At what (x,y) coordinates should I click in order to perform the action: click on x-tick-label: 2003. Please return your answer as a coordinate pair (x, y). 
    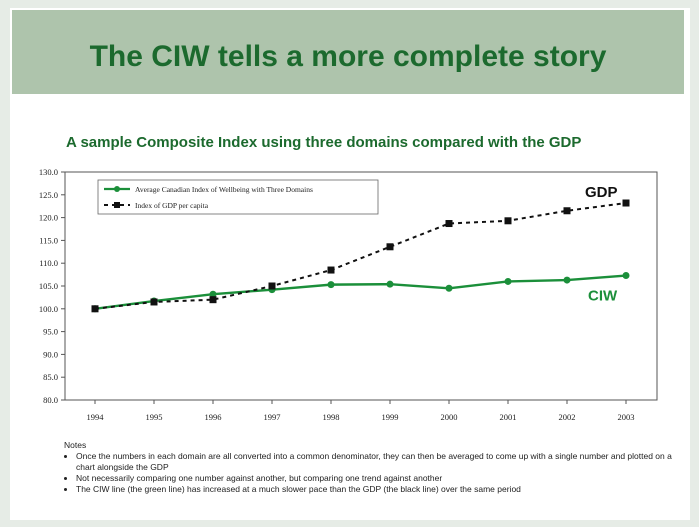
    Looking at the image, I should click on (626, 417).